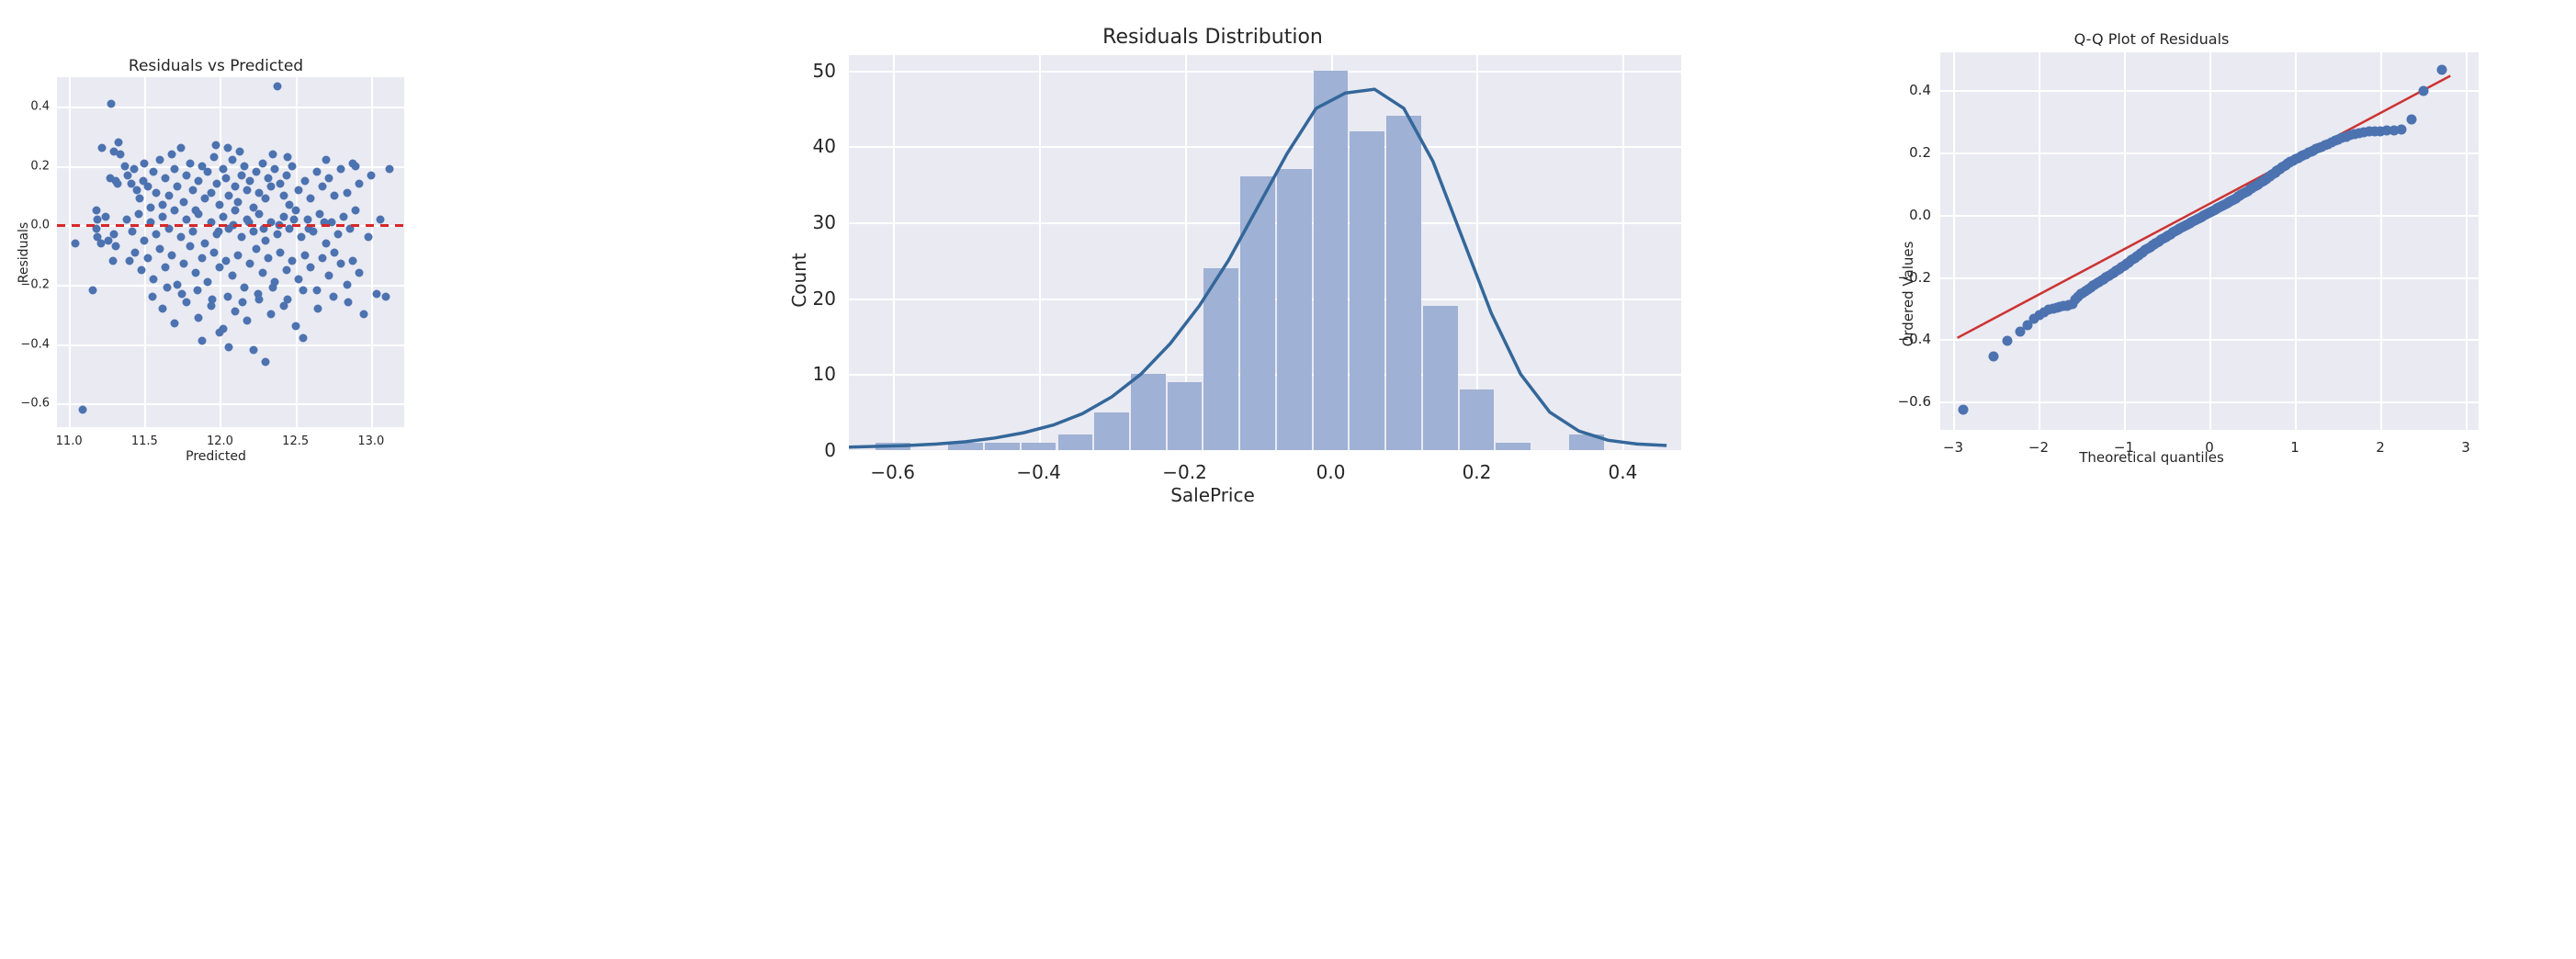  Describe the element at coordinates (2209, 447) in the screenshot. I see `x-tick-label: 0` at that location.